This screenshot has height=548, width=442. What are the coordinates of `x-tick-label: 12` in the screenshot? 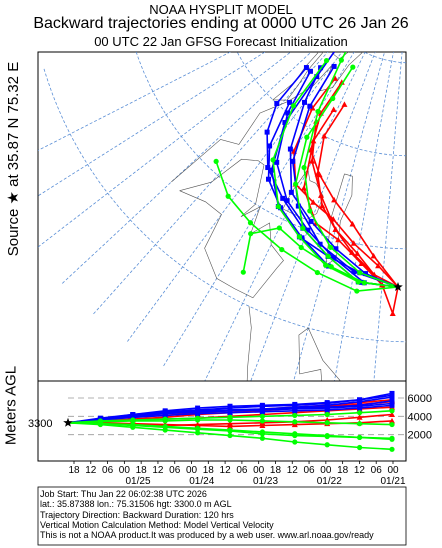 It's located at (91, 470).